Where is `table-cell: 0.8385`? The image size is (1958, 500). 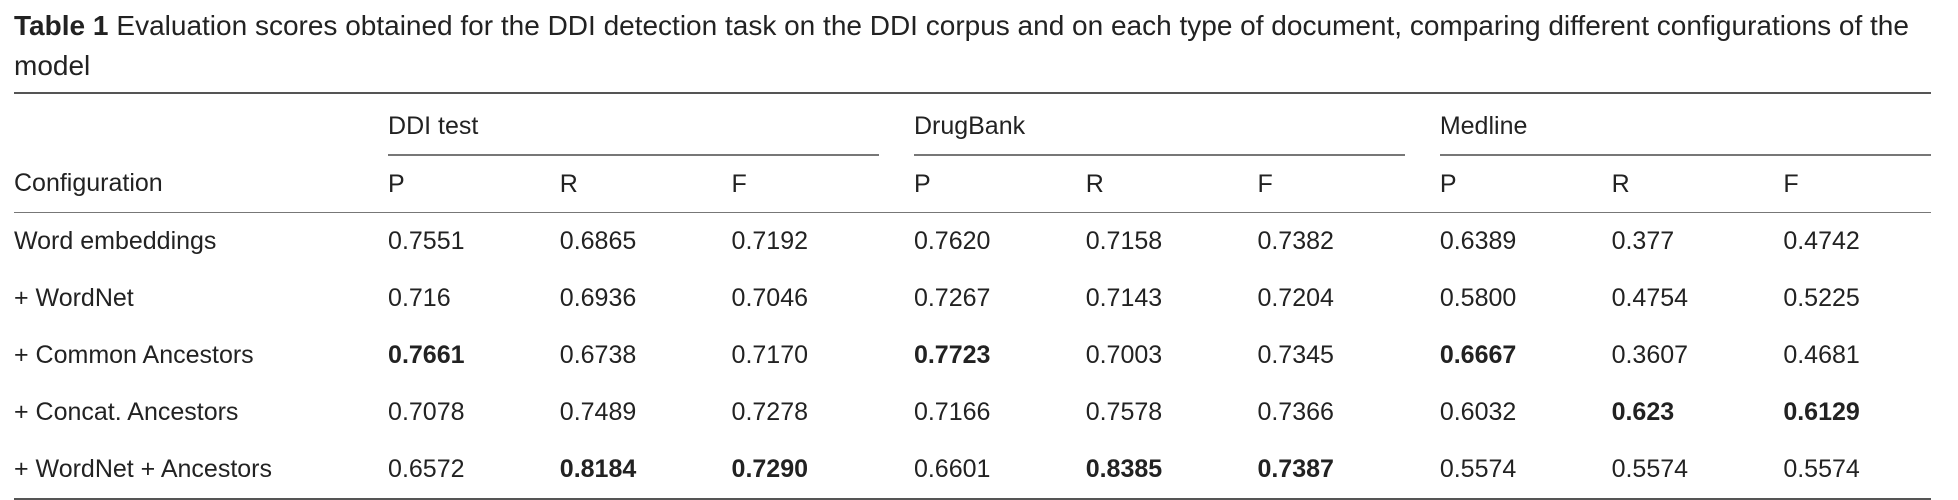
table-cell: 0.8385 is located at coordinates (1124, 469).